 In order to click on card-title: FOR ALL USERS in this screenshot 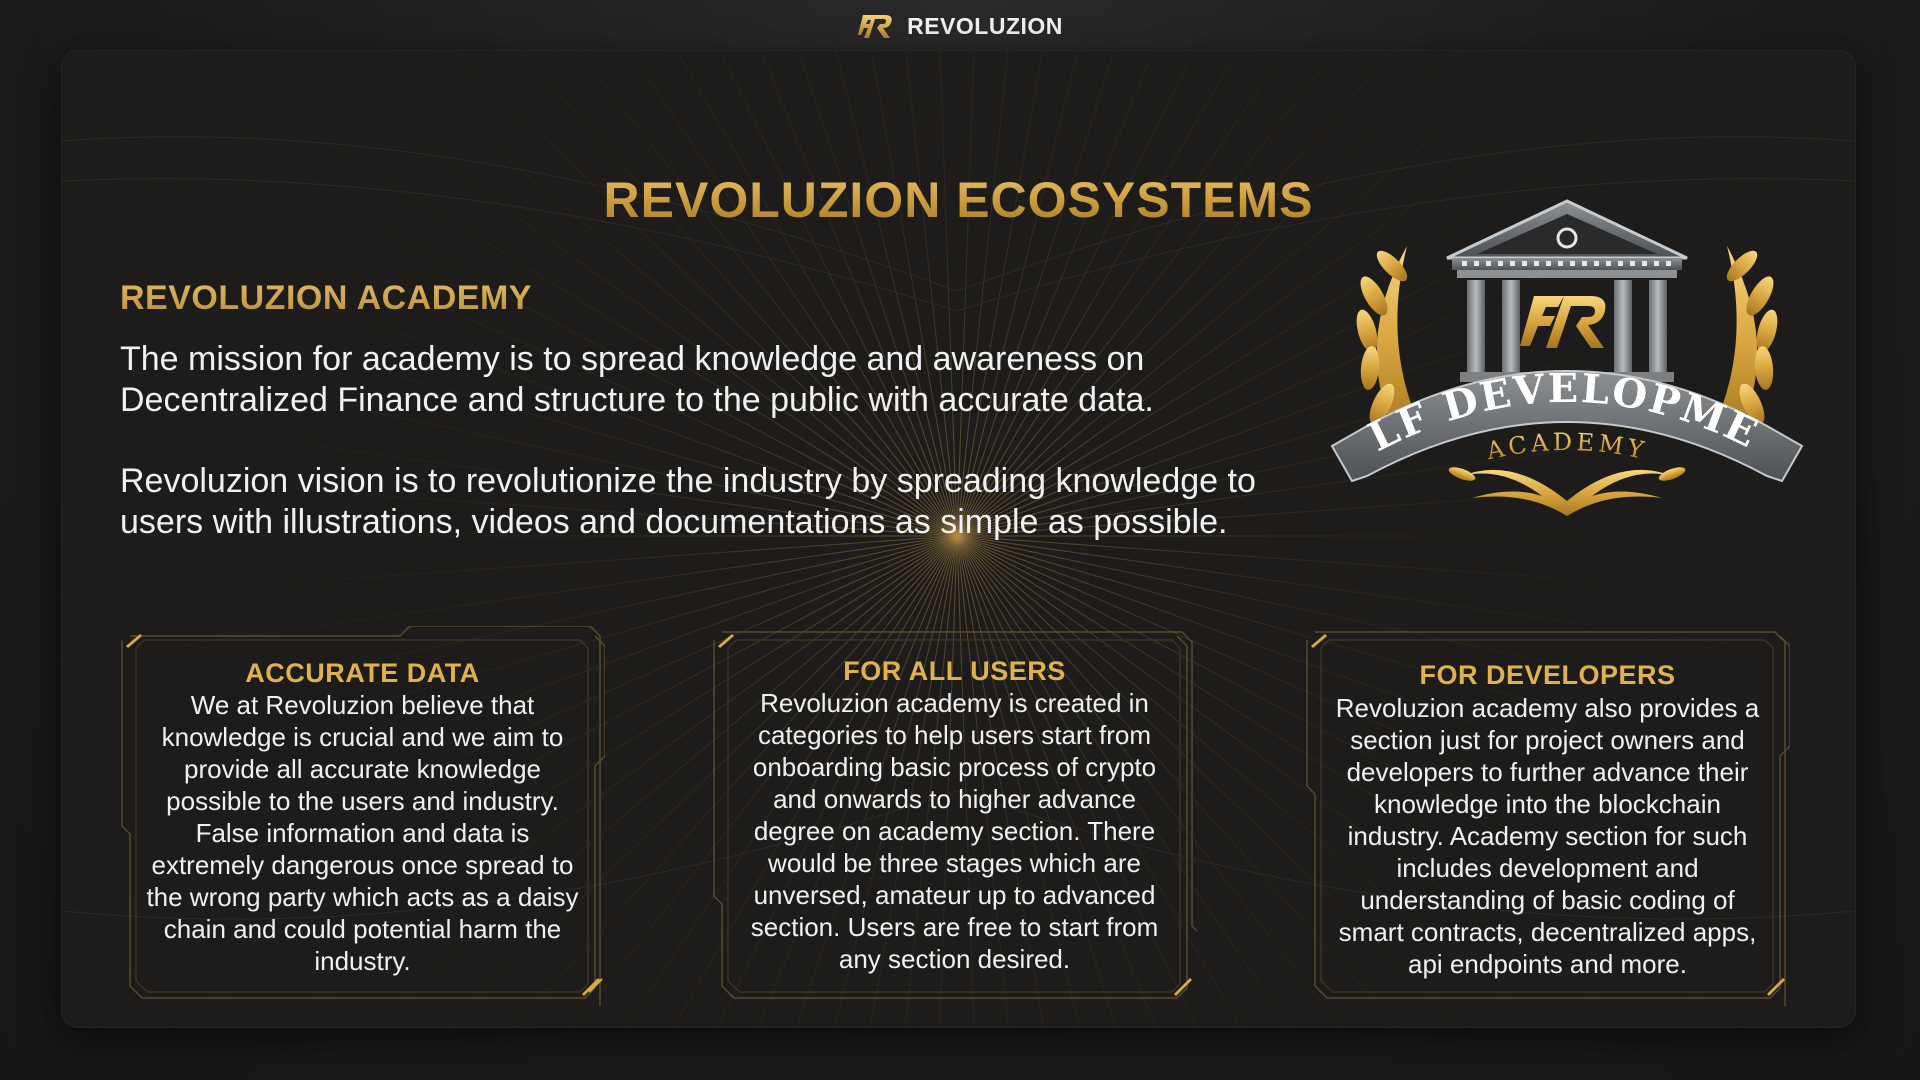, I will do `click(954, 671)`.